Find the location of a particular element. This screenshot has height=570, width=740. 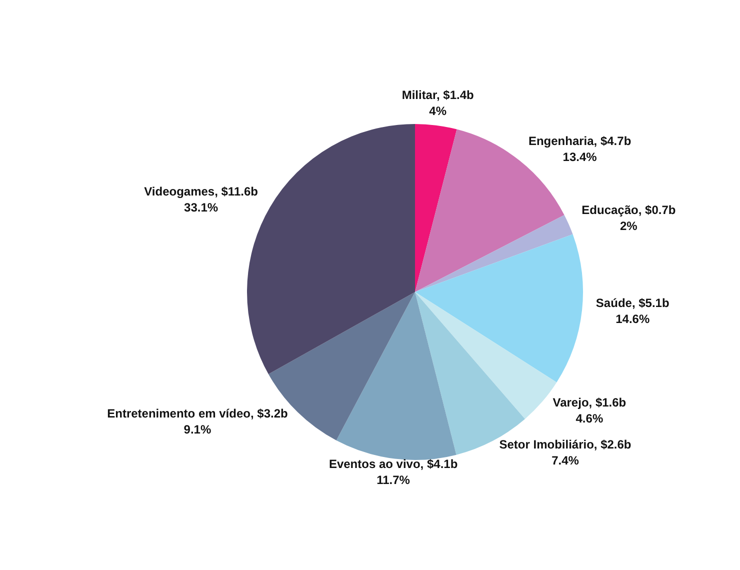

slice-label: Eventos ao vivo, $4.1b is located at coordinates (393, 464).